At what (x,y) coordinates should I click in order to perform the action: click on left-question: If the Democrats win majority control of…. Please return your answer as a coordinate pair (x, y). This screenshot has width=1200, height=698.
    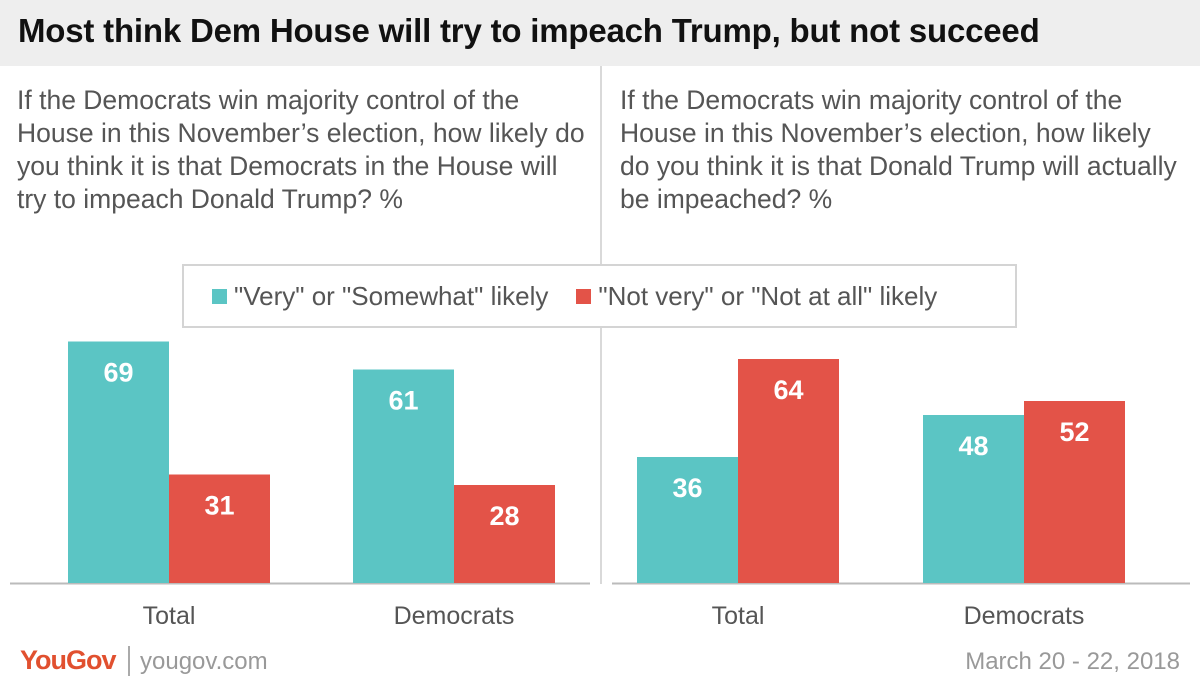
    Looking at the image, I should click on (301, 149).